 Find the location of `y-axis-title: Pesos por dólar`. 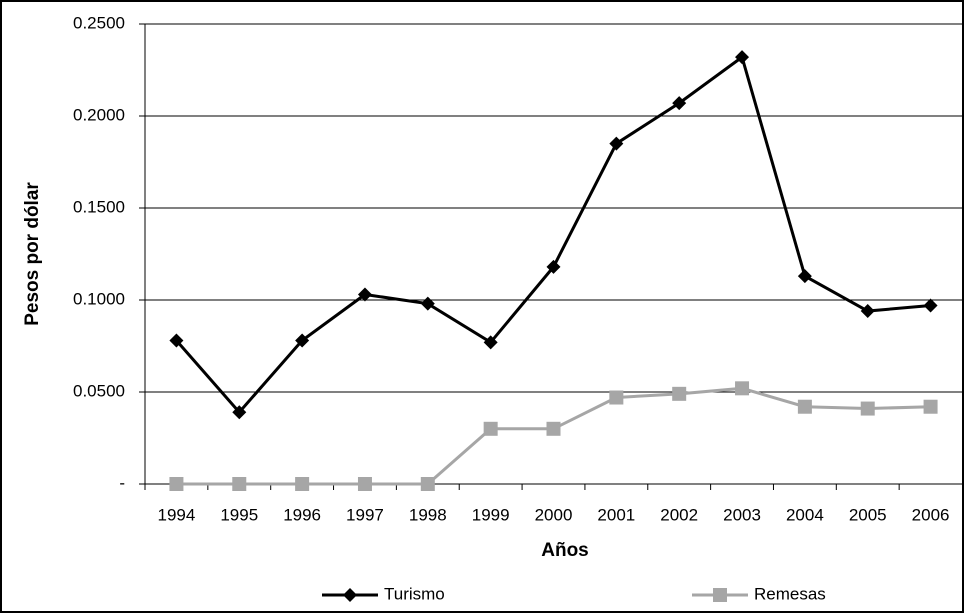

y-axis-title: Pesos por dólar is located at coordinates (32, 254).